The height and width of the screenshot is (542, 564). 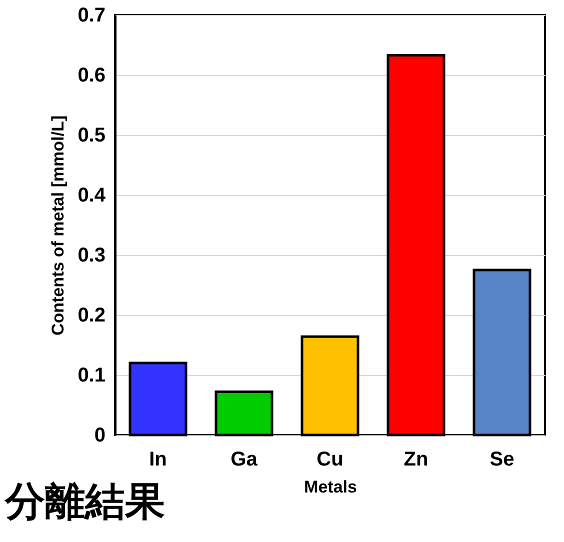 I want to click on x-tick-label: Ga, so click(x=244, y=459).